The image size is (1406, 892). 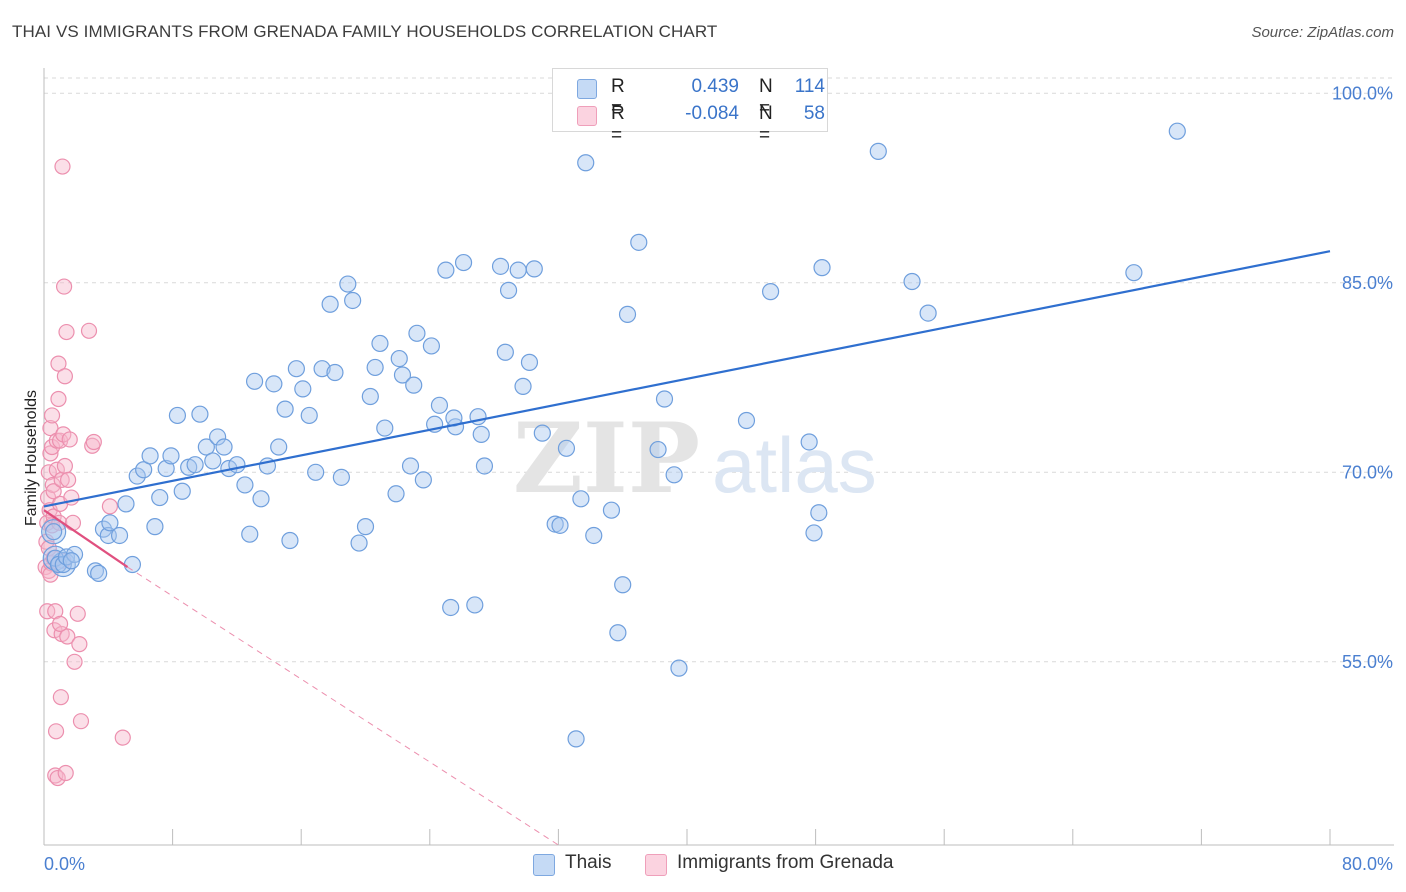 I want to click on legend: R = 0.439 N = 114 R = -0.084 N = 58, so click(x=690, y=107).